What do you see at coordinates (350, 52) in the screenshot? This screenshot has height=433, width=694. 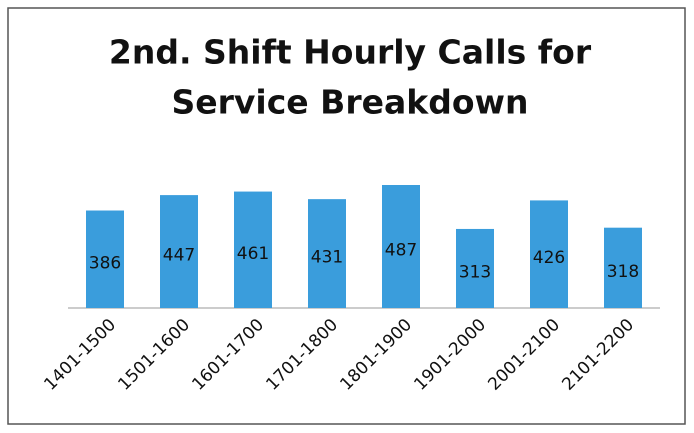 I see `chart-title: 2nd. Shift Hourly Calls for` at bounding box center [350, 52].